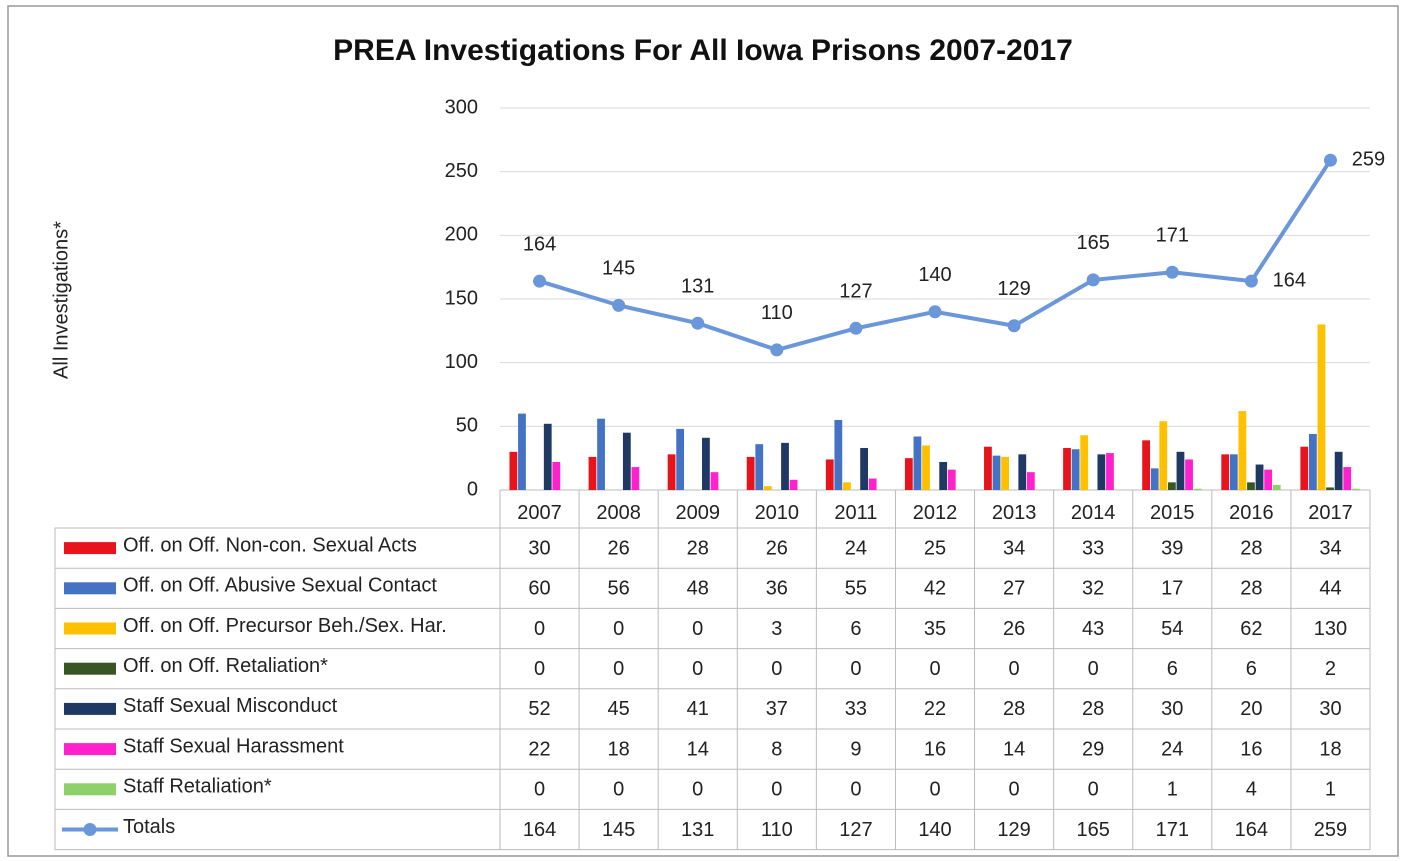 The height and width of the screenshot is (861, 1405). I want to click on x-tick-label: 2015, so click(1172, 513).